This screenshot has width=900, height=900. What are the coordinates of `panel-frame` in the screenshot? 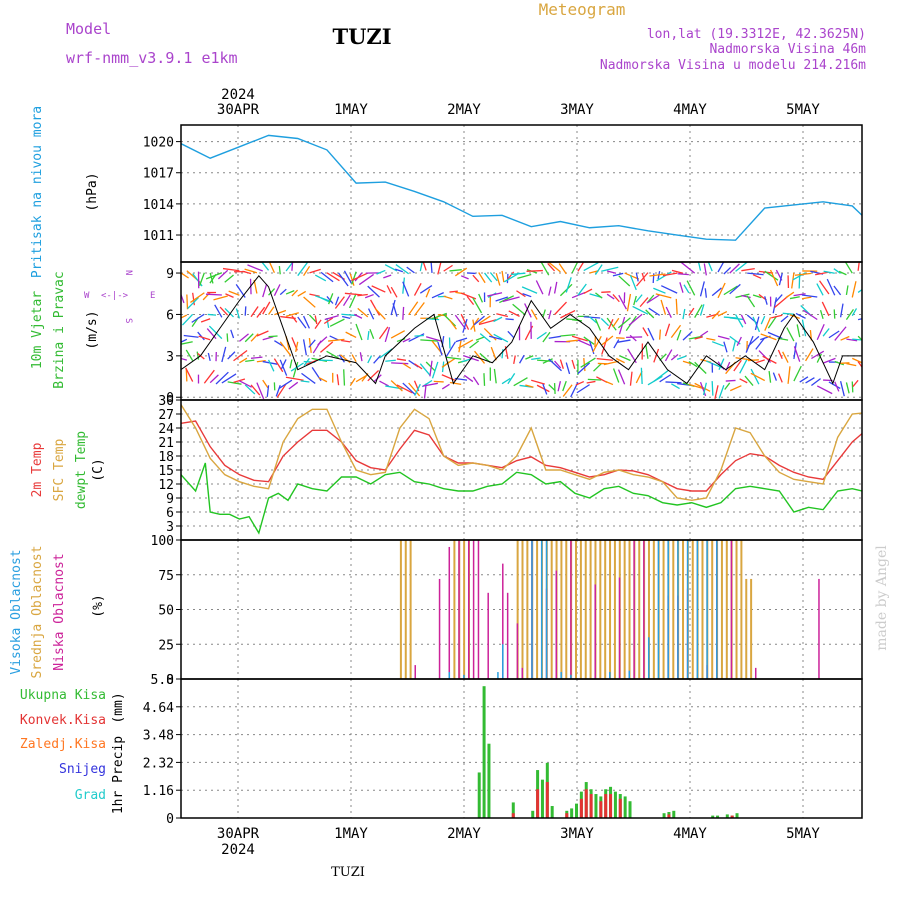 It's located at (521, 748).